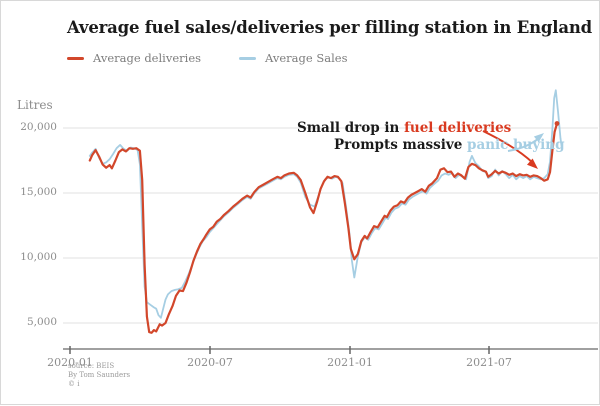 This screenshot has height=406, width=600. I want to click on y-axis-unit-label: Litres, so click(35, 105).